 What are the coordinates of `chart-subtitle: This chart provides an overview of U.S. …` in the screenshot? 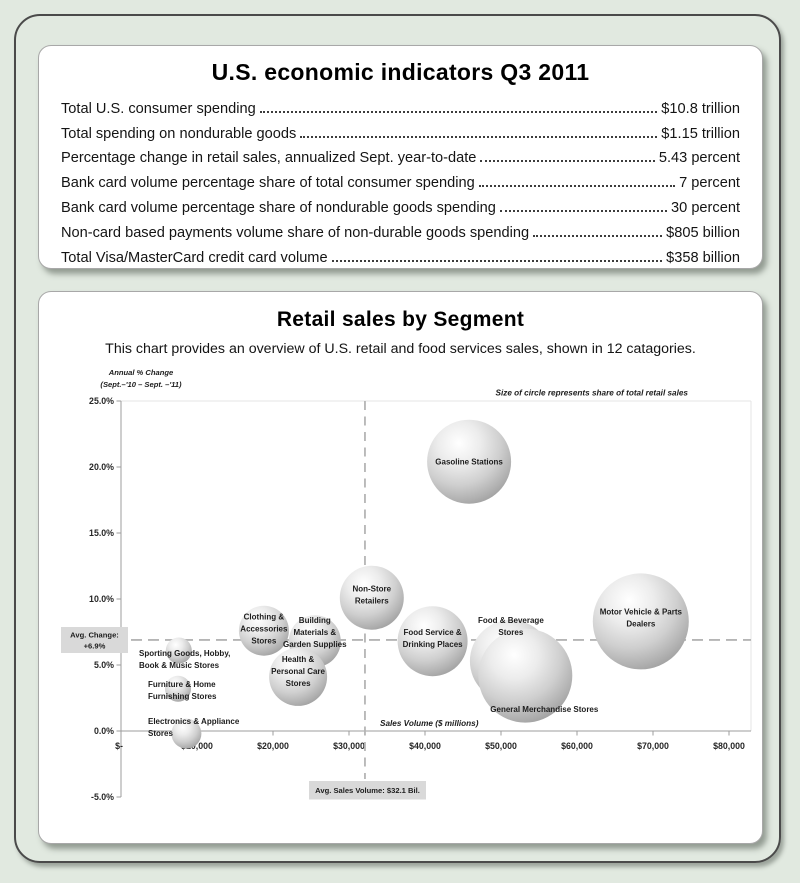 It's located at (400, 349).